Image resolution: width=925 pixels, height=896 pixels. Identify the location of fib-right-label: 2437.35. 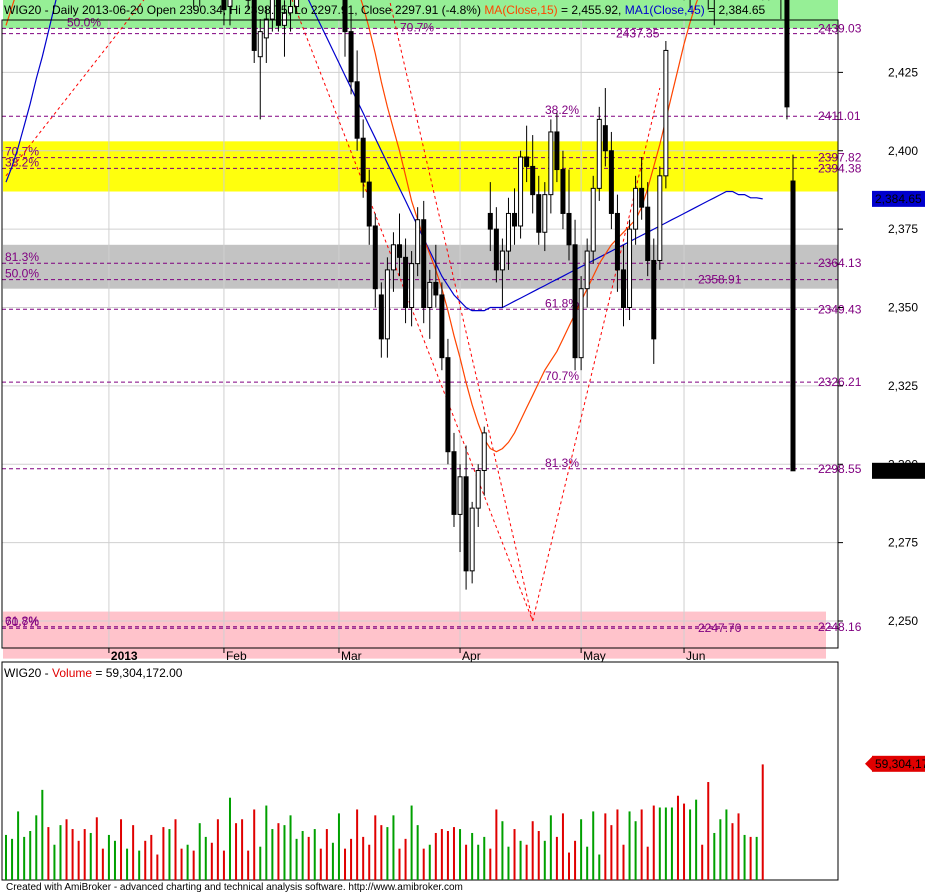
(638, 34).